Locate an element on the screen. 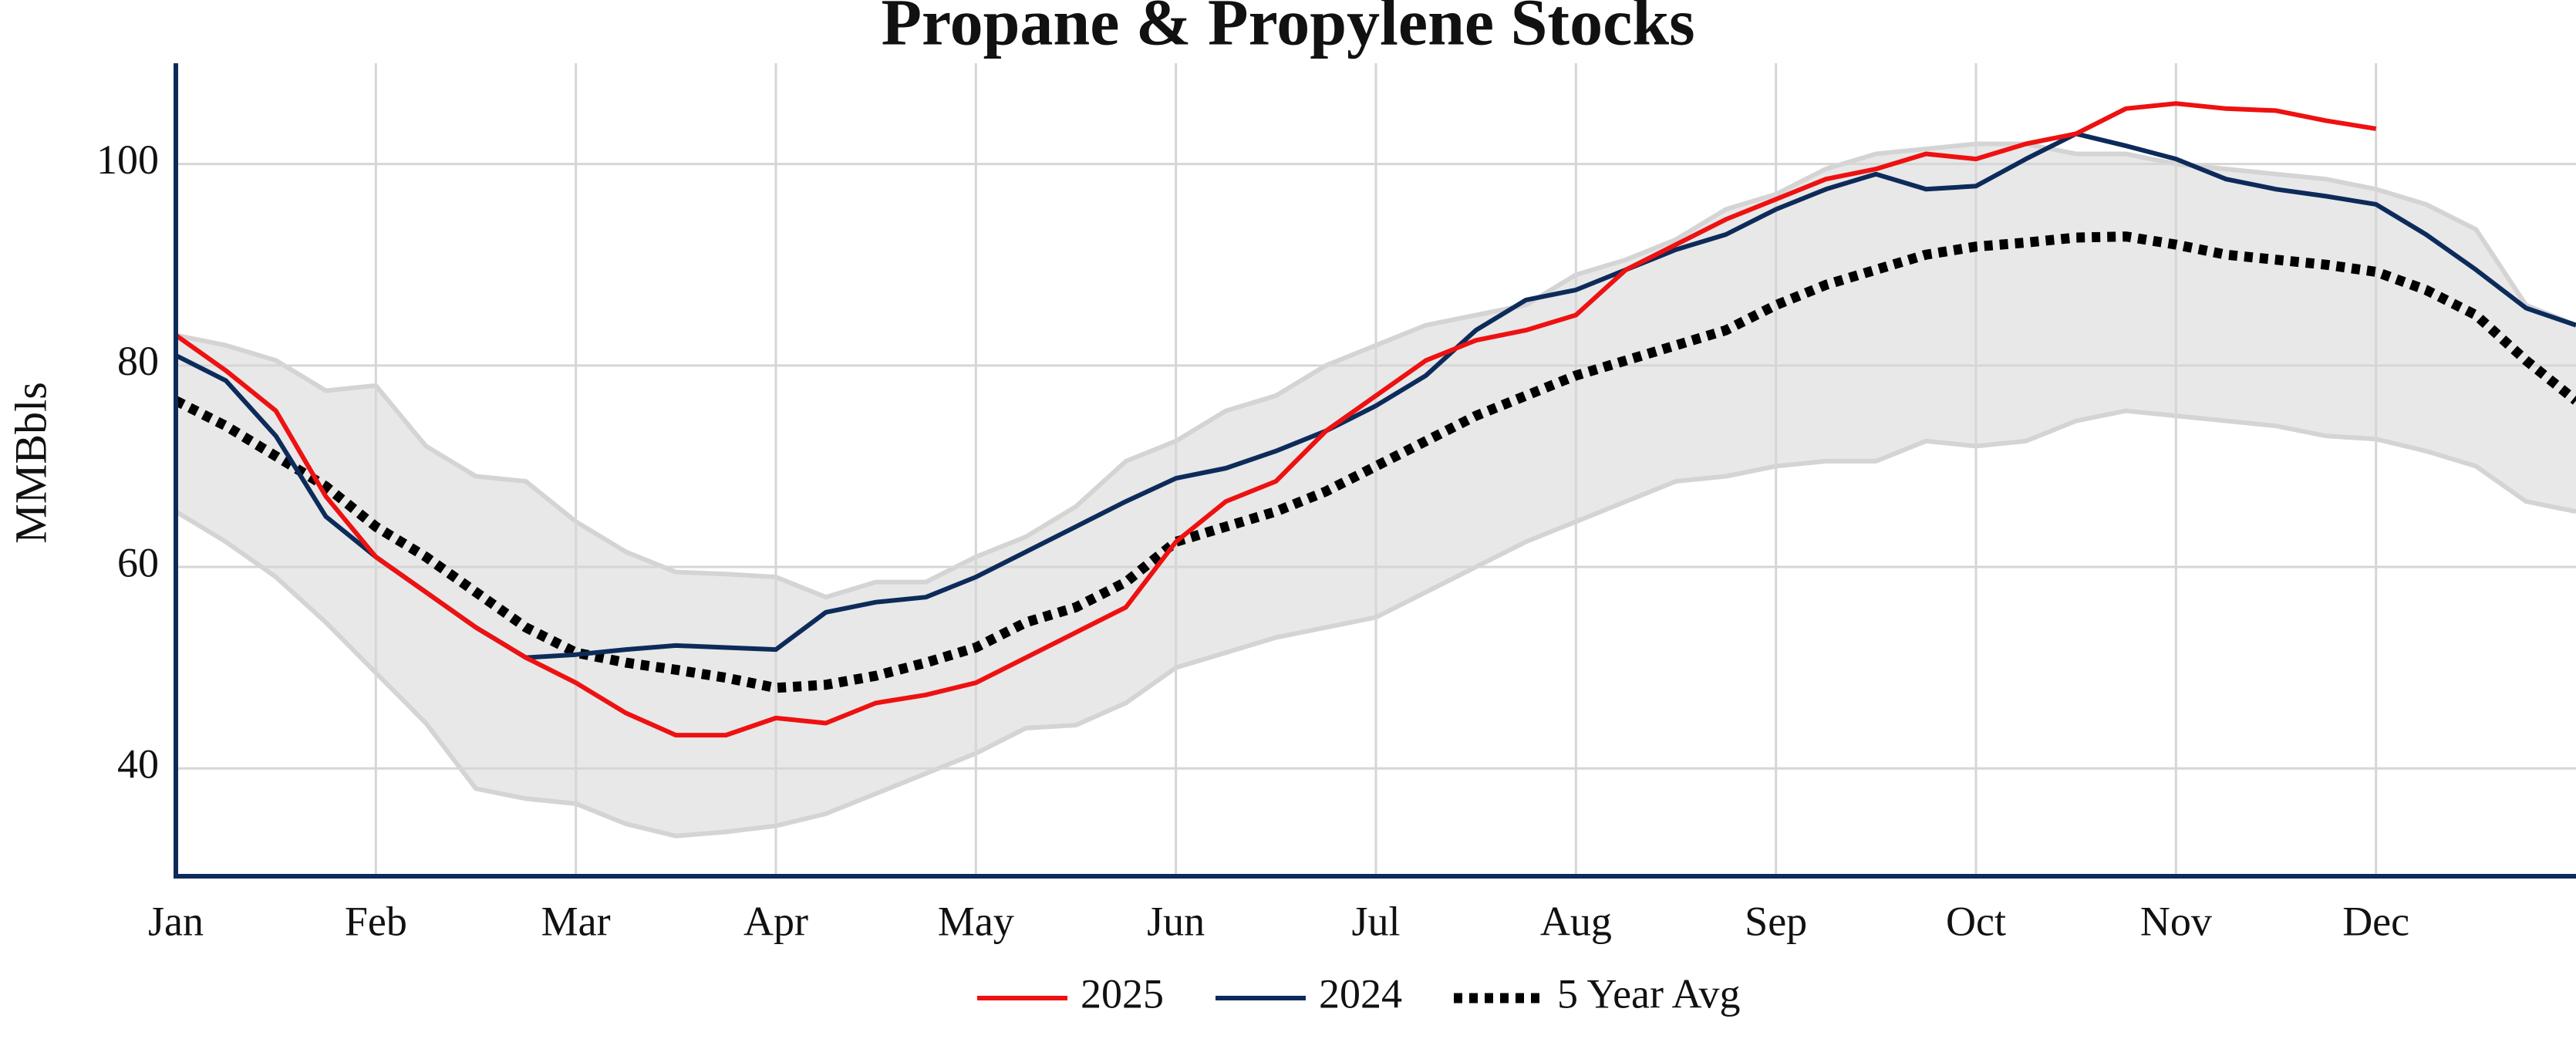  x-tick-label: Apr is located at coordinates (775, 921).